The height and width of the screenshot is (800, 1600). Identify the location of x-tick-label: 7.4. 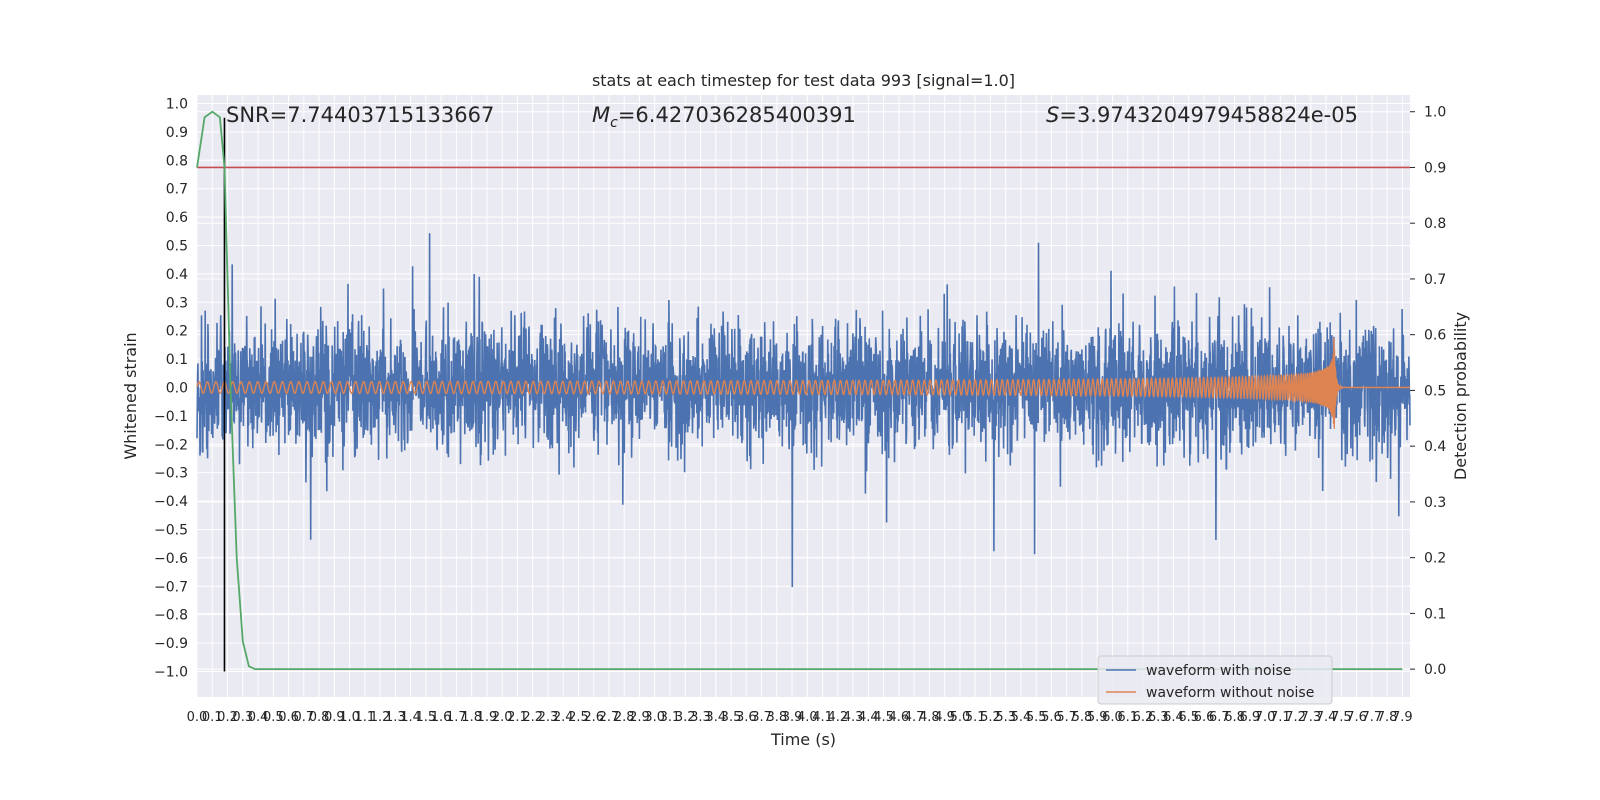
(1326, 717).